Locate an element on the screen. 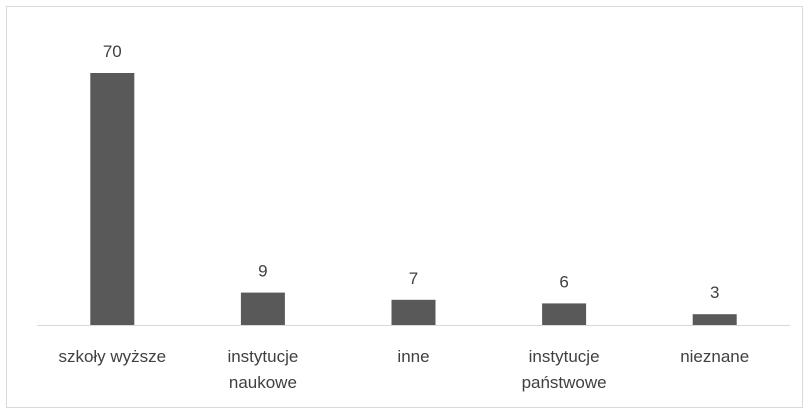 The image size is (810, 412). data-label: 7 is located at coordinates (413, 278).